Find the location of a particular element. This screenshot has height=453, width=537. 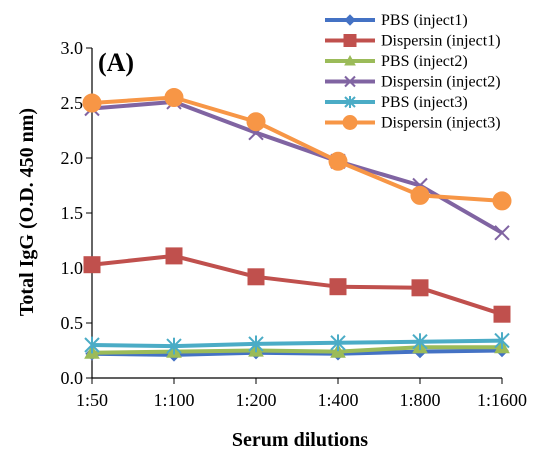

legend-entry: PBS (inject2) is located at coordinates (396, 61).